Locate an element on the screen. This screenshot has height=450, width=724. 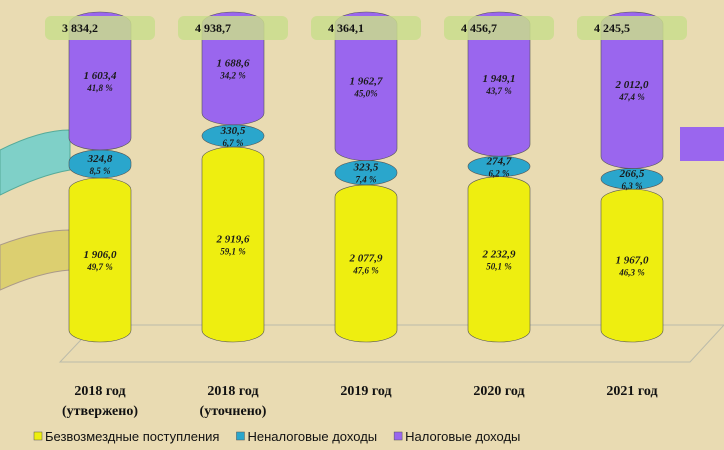
share-label: 47,4 % is located at coordinates (631, 97).